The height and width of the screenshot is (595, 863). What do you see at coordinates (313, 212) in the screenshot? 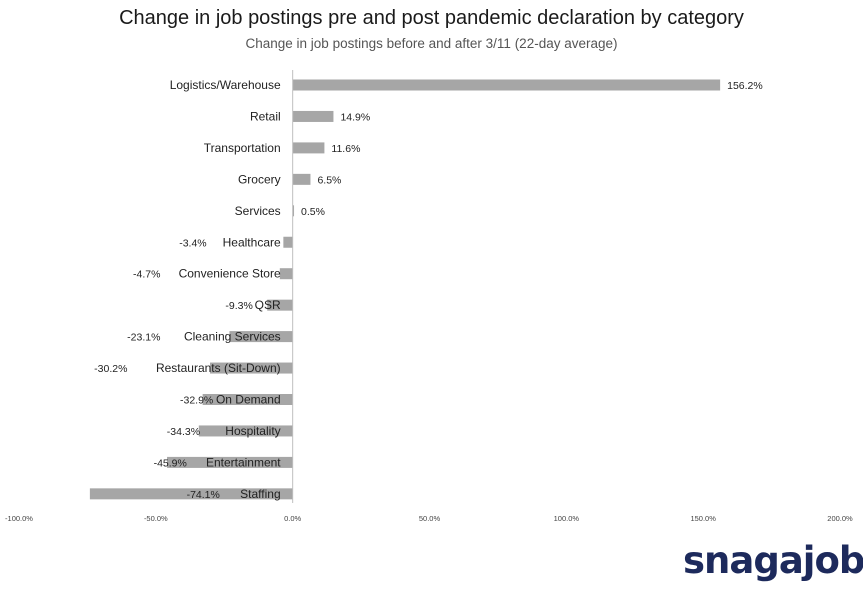
I see `data-label: 0.5%` at bounding box center [313, 212].